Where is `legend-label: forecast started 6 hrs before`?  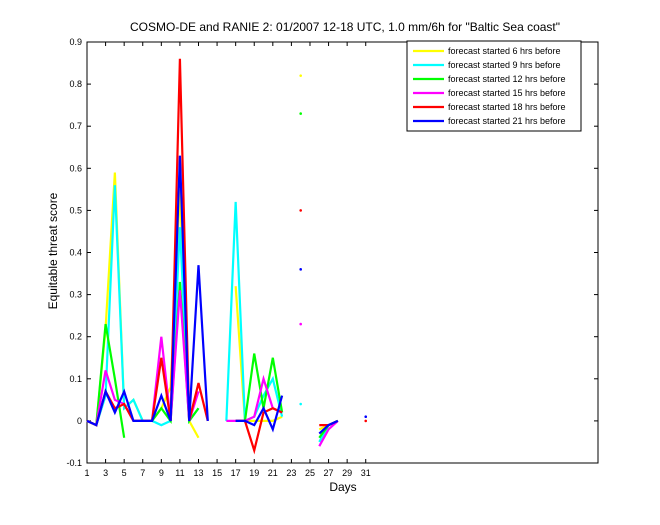 legend-label: forecast started 6 hrs before is located at coordinates (504, 51).